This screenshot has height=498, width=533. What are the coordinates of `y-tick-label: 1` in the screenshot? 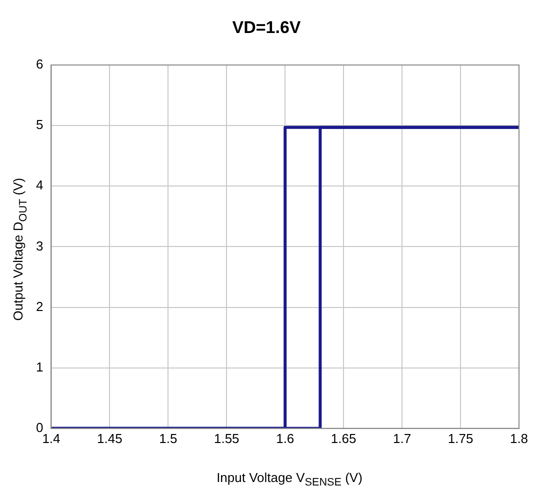 It's located at (40, 366).